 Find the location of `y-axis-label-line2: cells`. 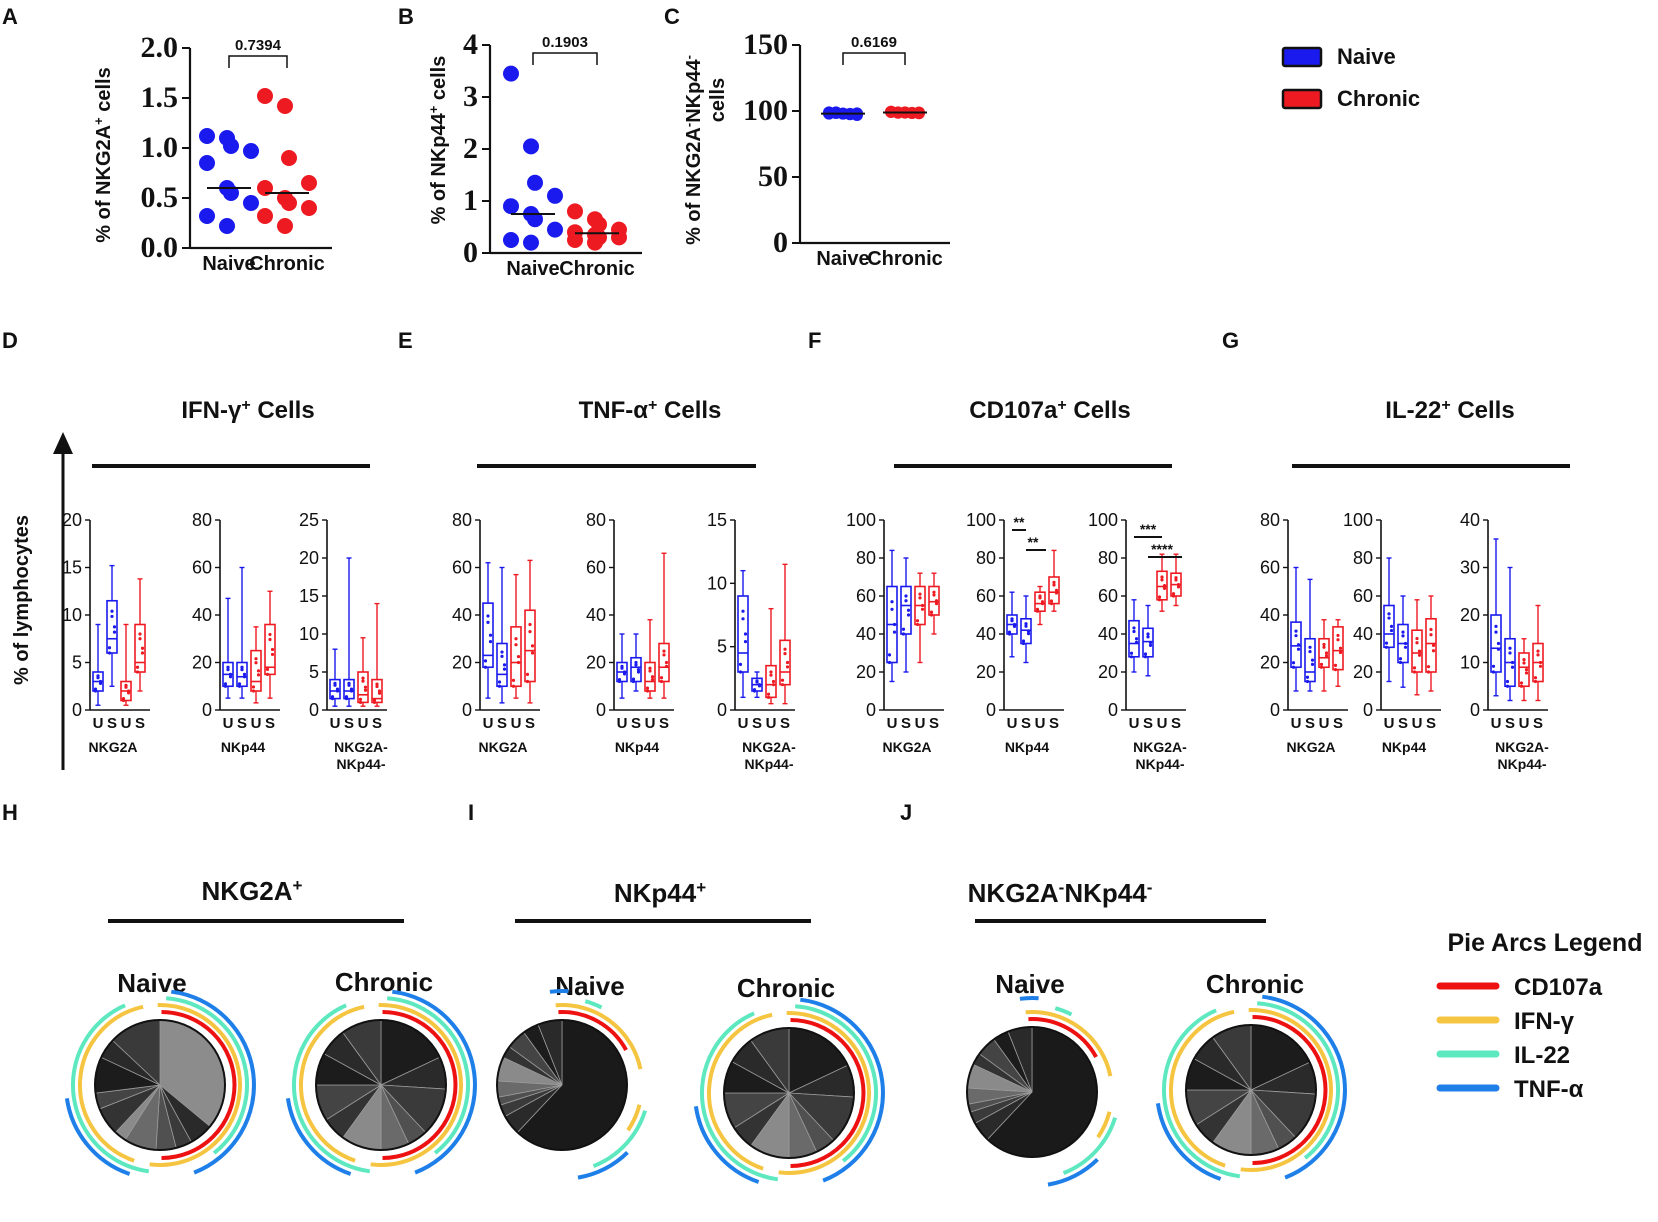

y-axis-label-line2: cells is located at coordinates (718, 100).